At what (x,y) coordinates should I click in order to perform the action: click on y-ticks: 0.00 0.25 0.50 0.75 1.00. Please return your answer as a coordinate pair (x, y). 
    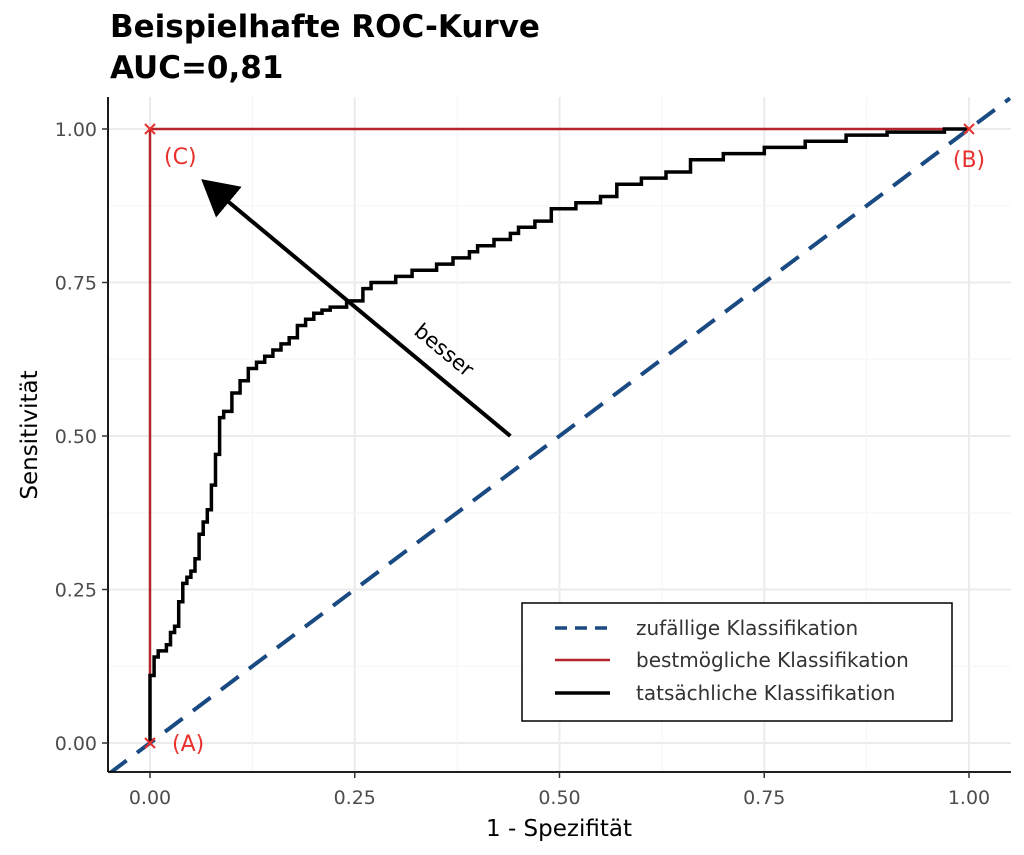
    Looking at the image, I should click on (81, 437).